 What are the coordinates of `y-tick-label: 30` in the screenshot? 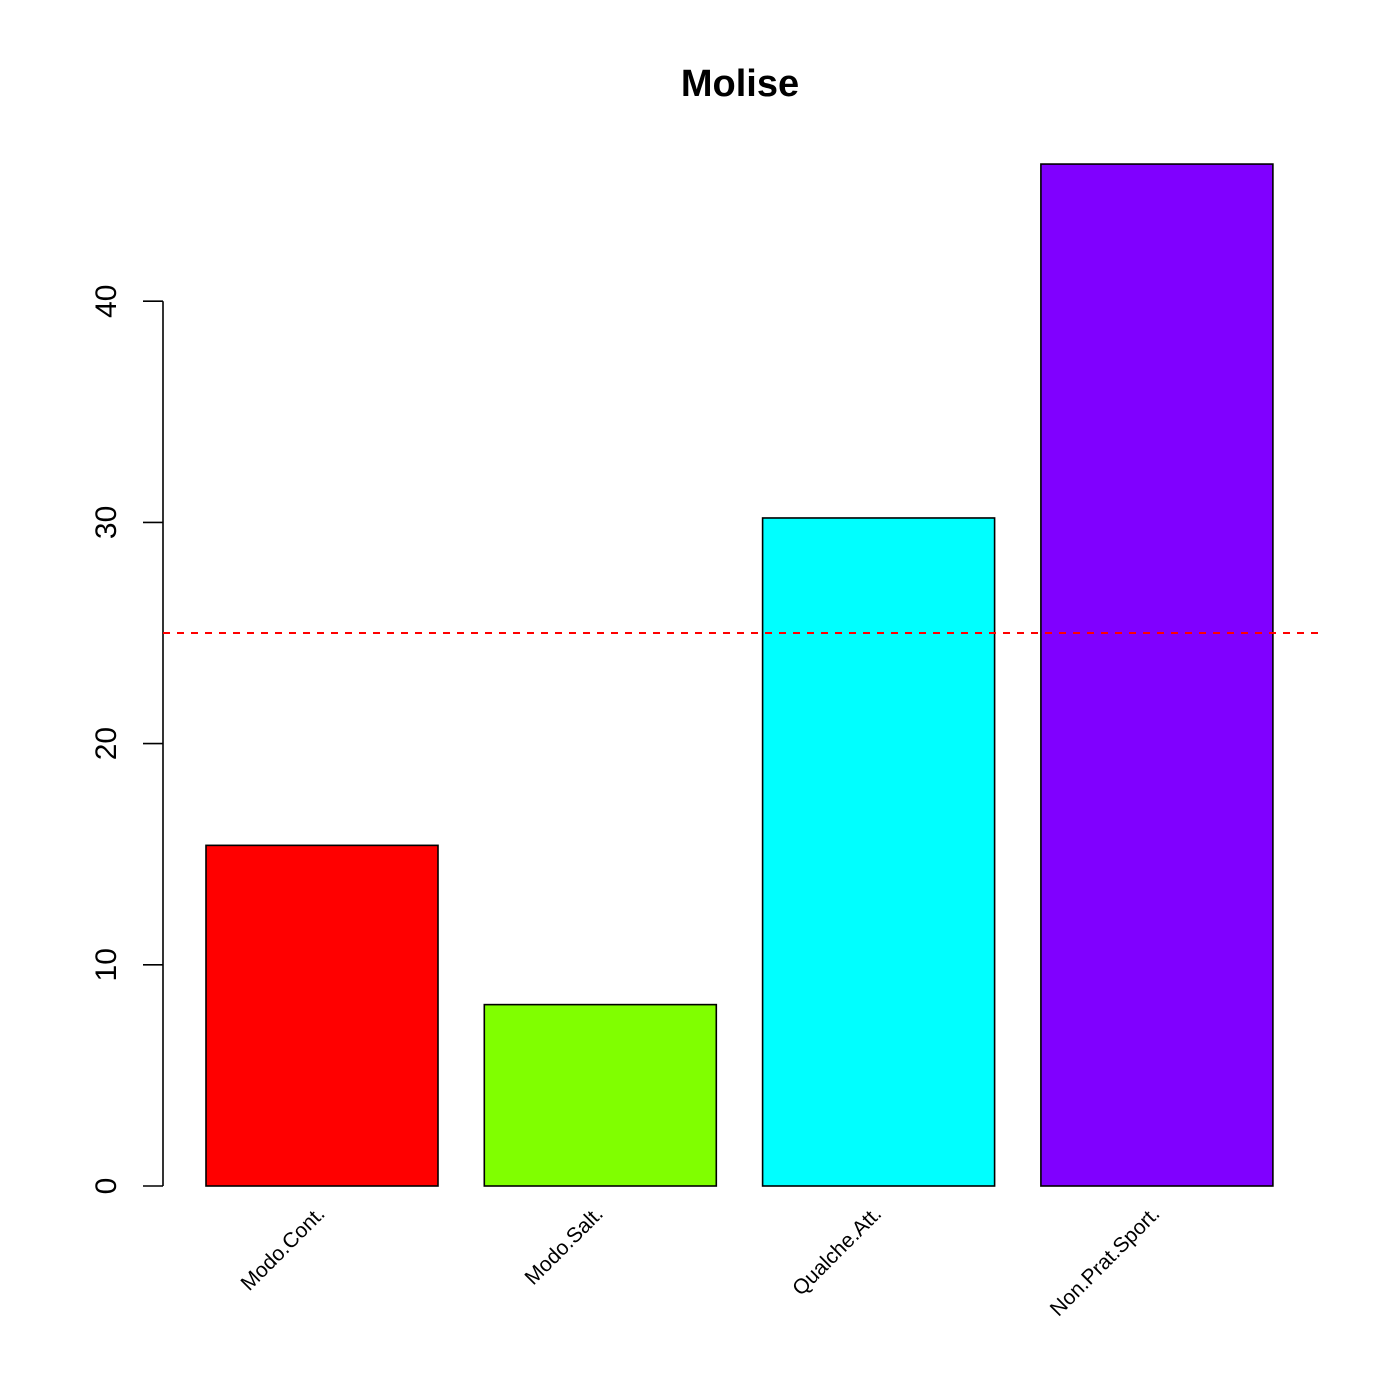 It's located at (106, 522).